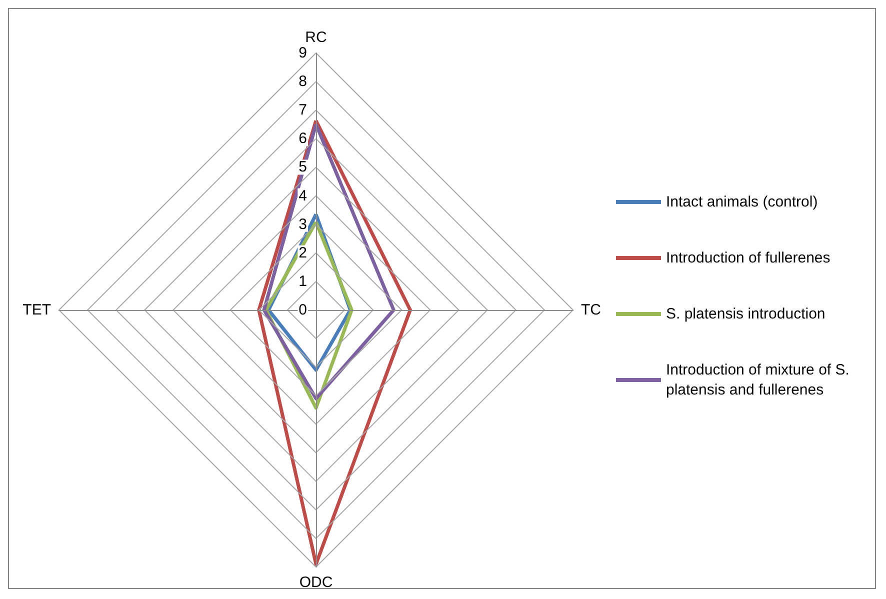 The height and width of the screenshot is (599, 886). I want to click on spoke-label: ODC, so click(316, 582).